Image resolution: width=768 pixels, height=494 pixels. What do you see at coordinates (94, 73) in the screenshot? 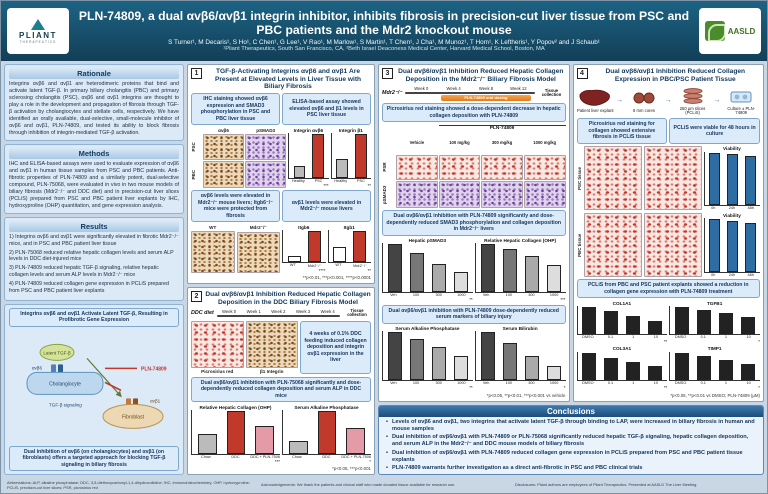
I see `rationale-heading: Rationale` at bounding box center [94, 73].